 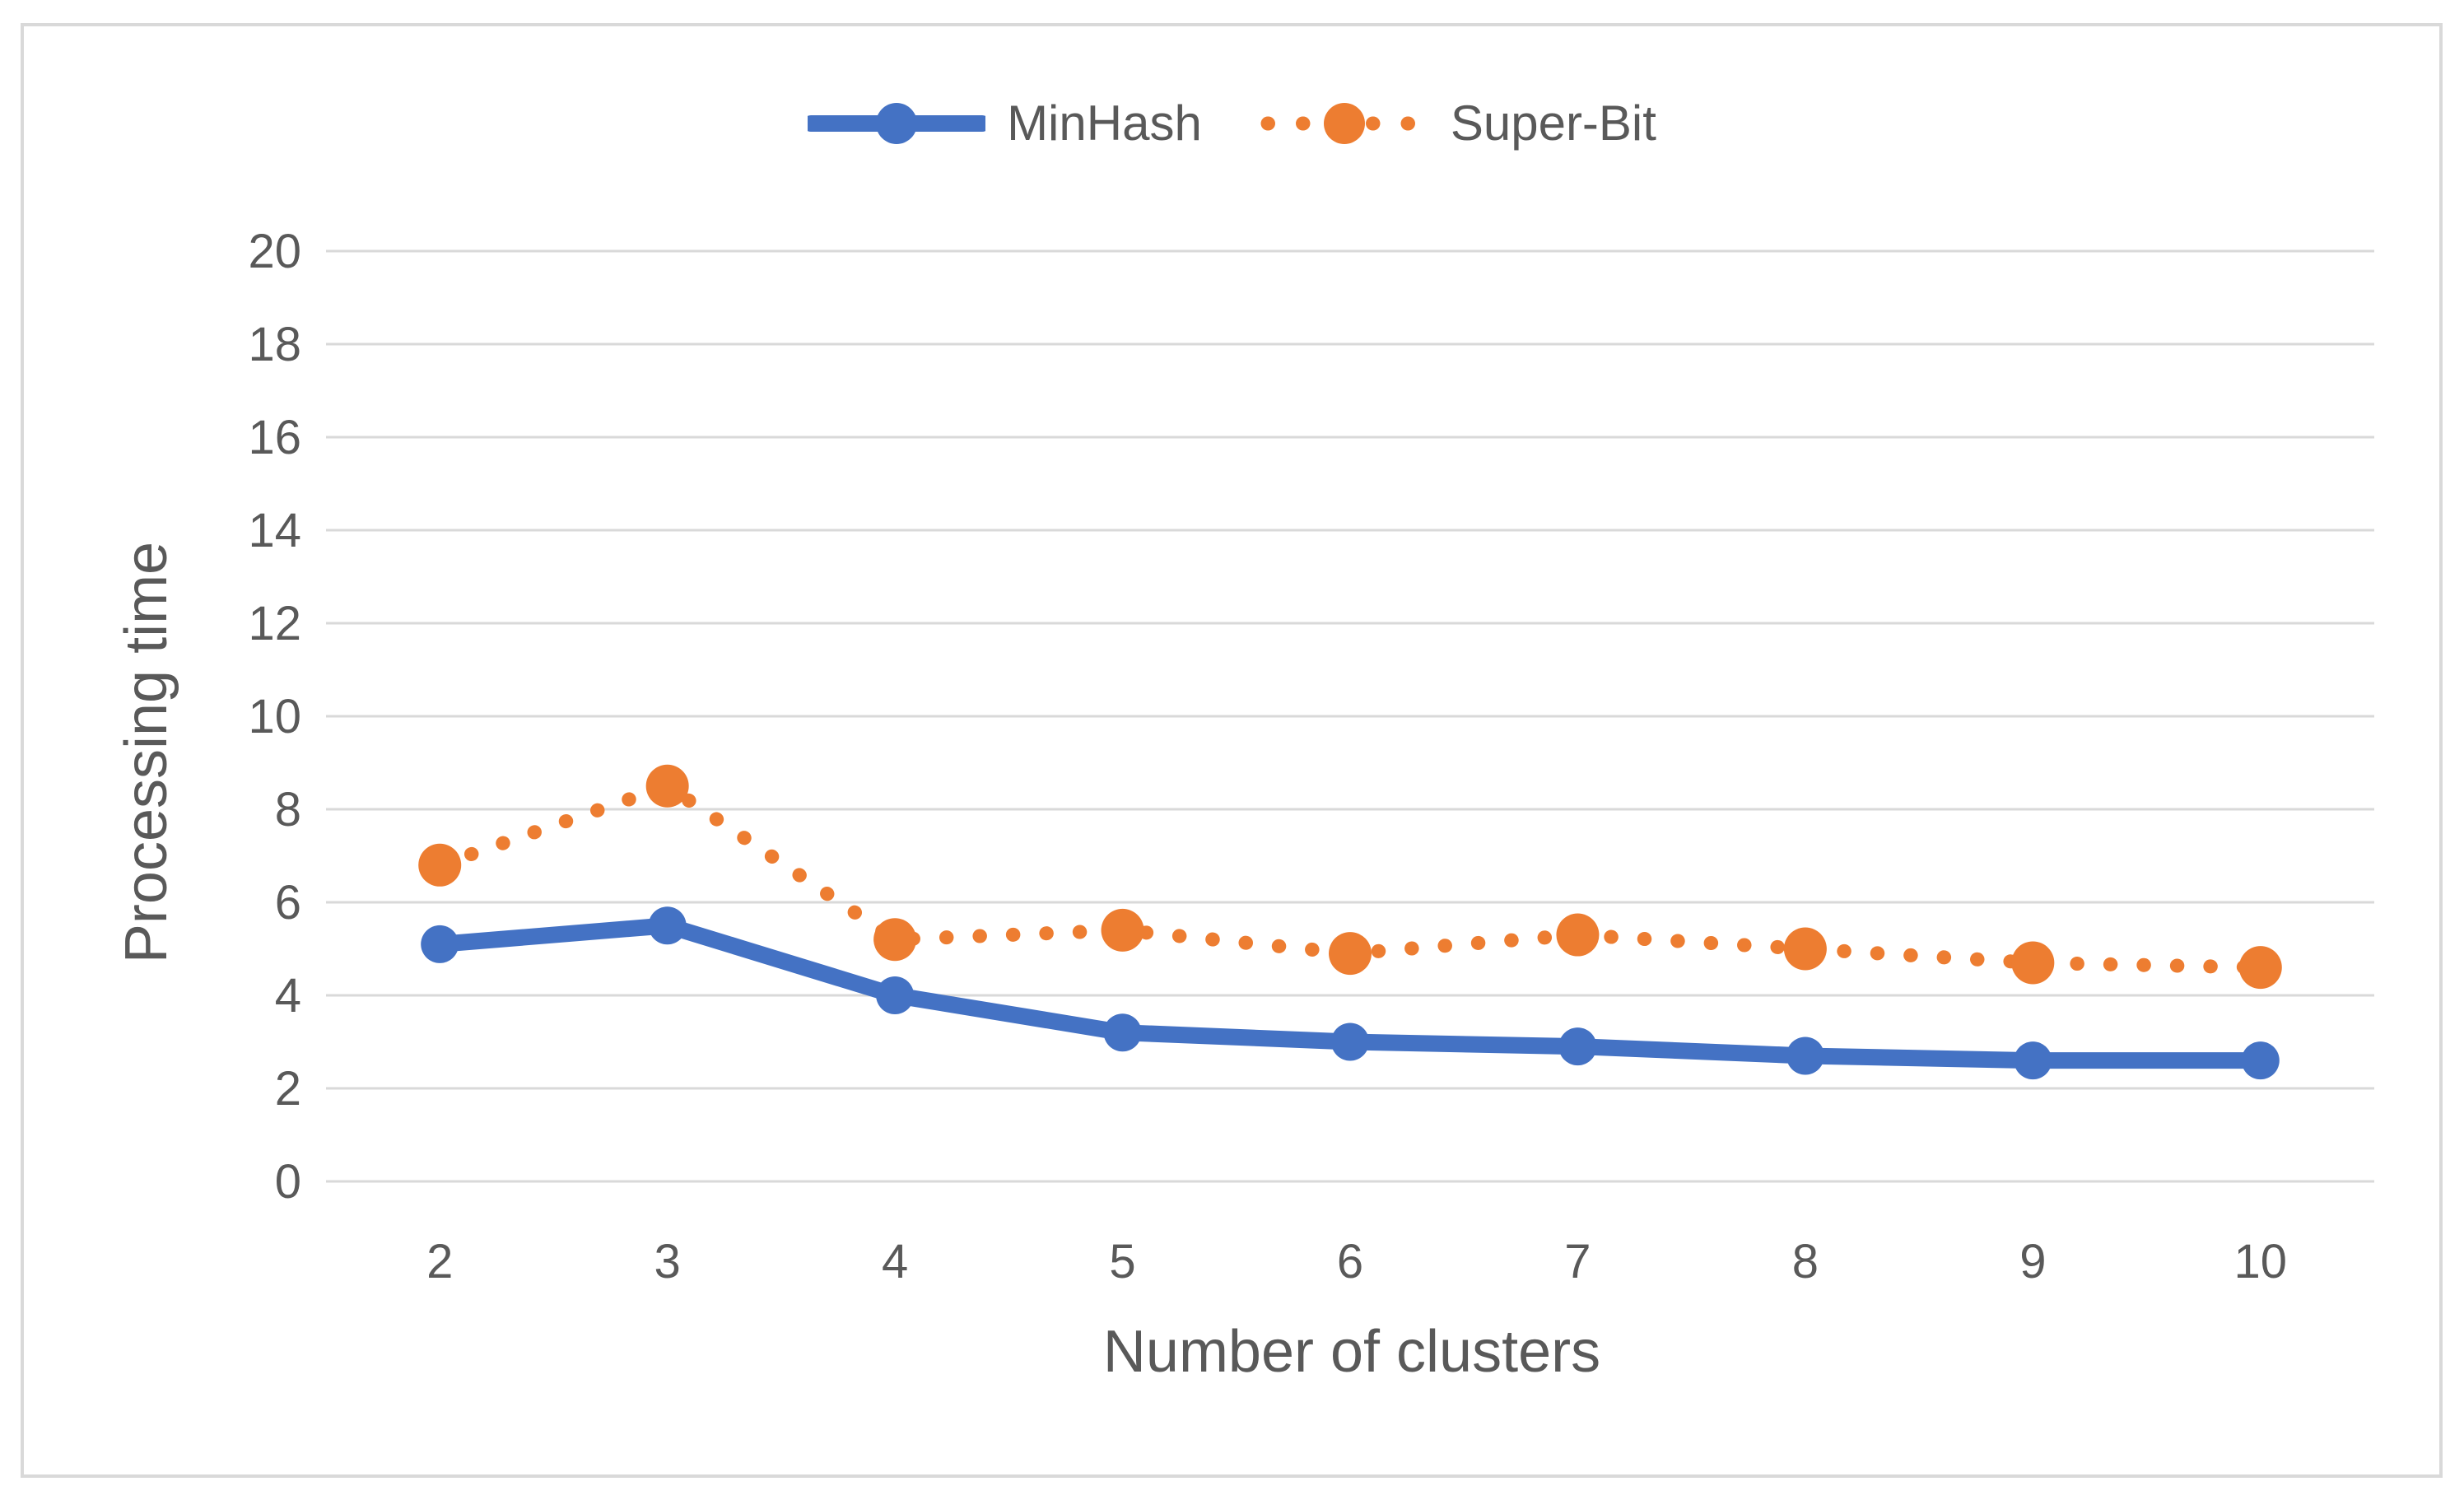 I want to click on x-tick-label: 2, so click(x=439, y=1261).